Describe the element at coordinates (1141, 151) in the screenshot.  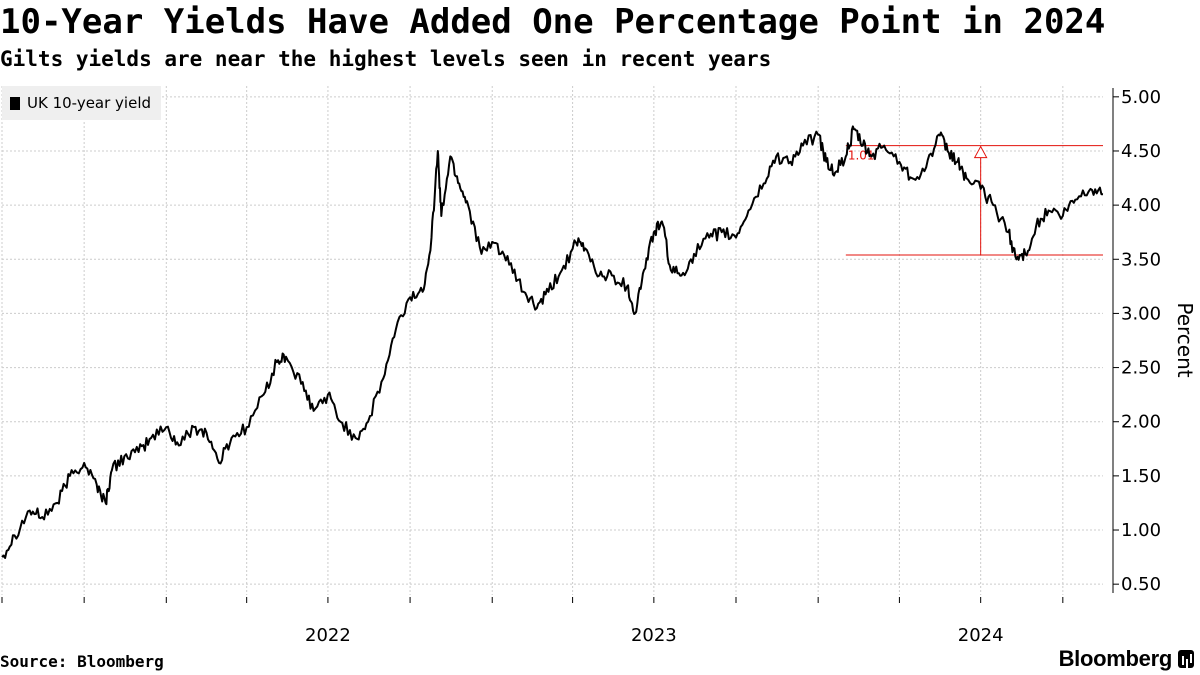
I see `y-tick-label: 4.50` at that location.